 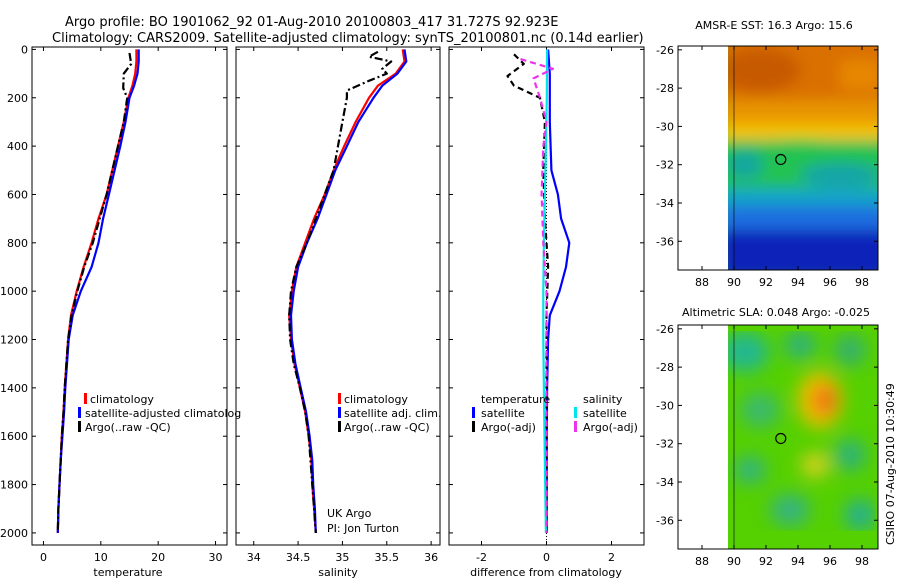 What do you see at coordinates (611, 557) in the screenshot?
I see `x-tick-label: 2` at bounding box center [611, 557].